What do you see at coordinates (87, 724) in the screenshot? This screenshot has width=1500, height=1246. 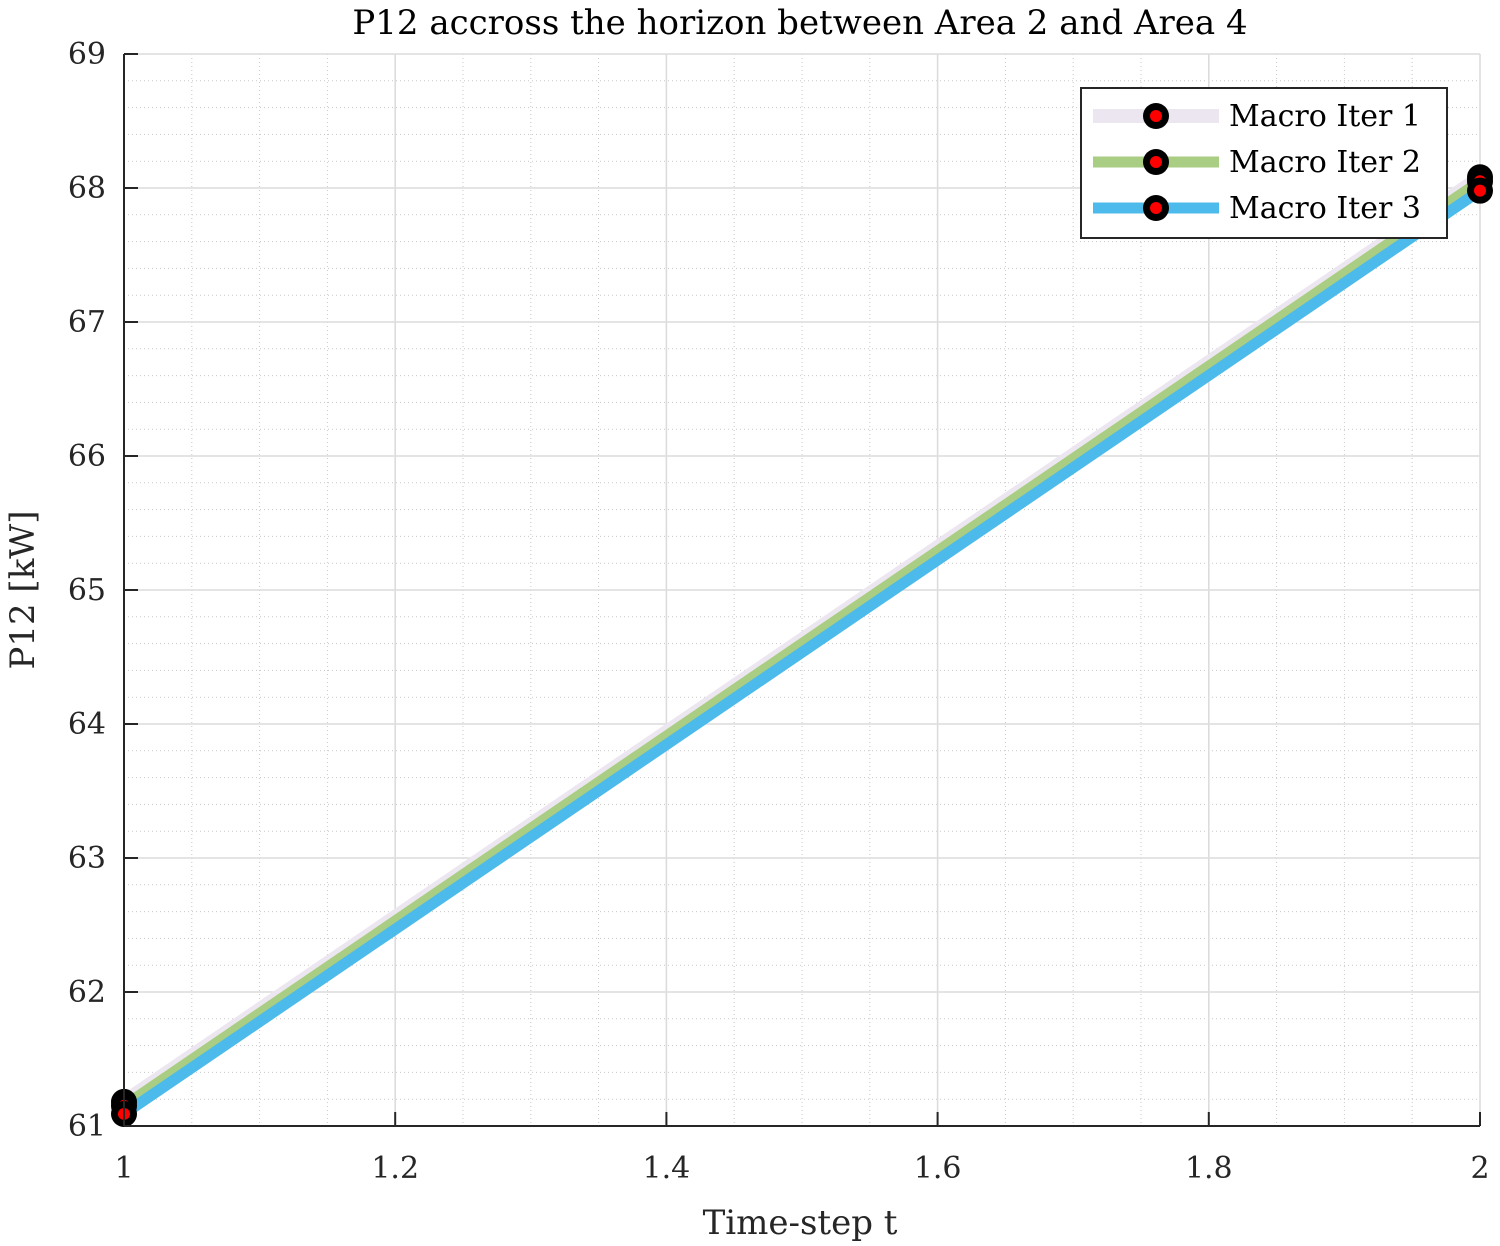 I see `y-tick-label: 64` at bounding box center [87, 724].